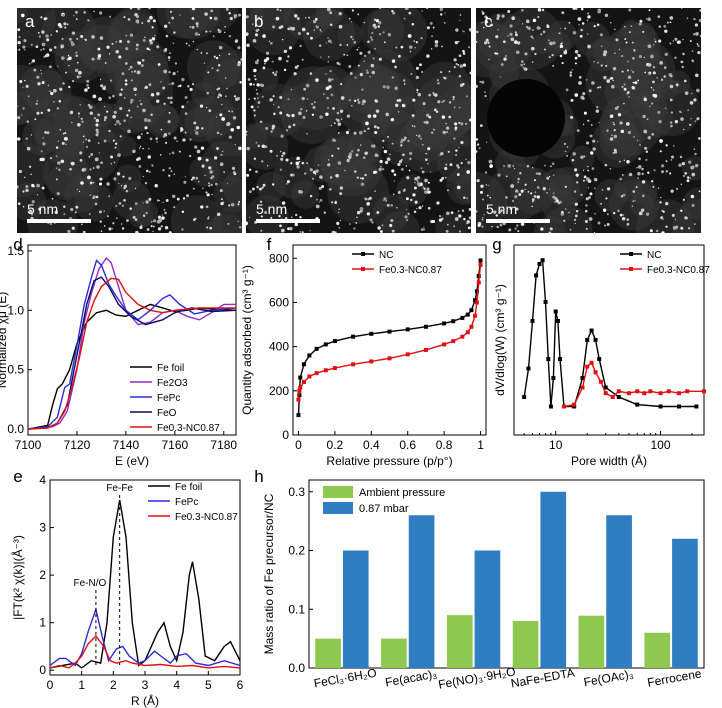  I want to click on legend-swatch, so click(338, 508).